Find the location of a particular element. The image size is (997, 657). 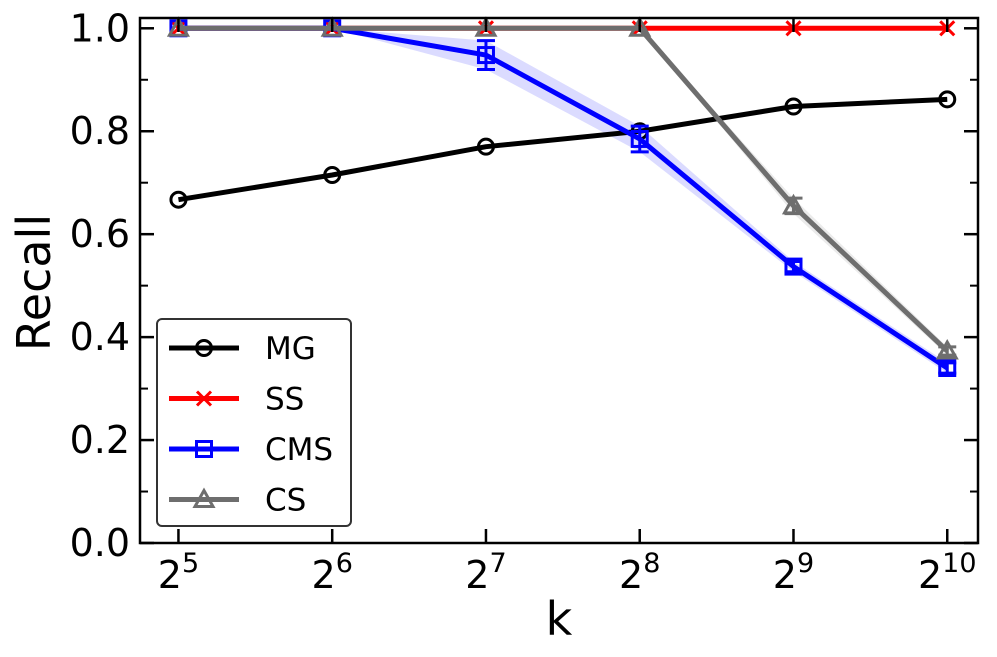

x-tick-label: 28 is located at coordinates (639, 572).